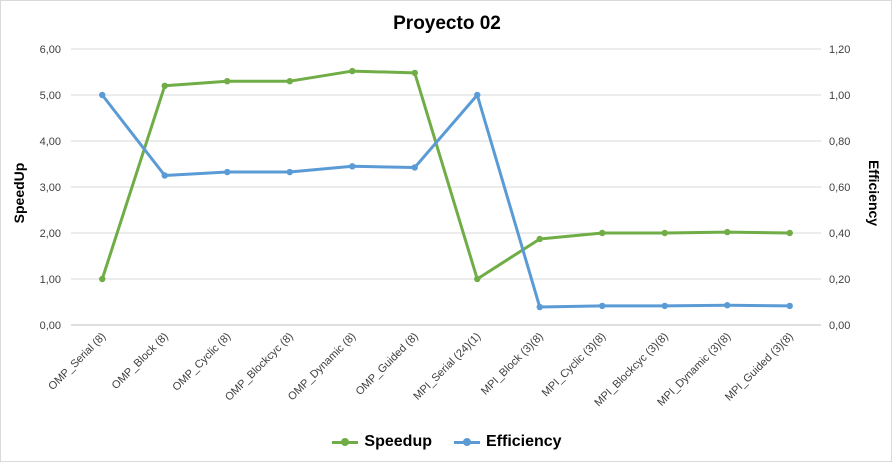 This screenshot has height=463, width=892. What do you see at coordinates (839, 142) in the screenshot?
I see `y2-tick-label: 0,80` at bounding box center [839, 142].